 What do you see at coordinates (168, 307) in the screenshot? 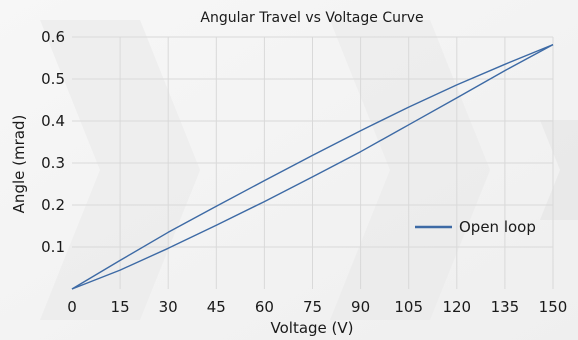
I see `x-tick-label: 30` at bounding box center [168, 307].